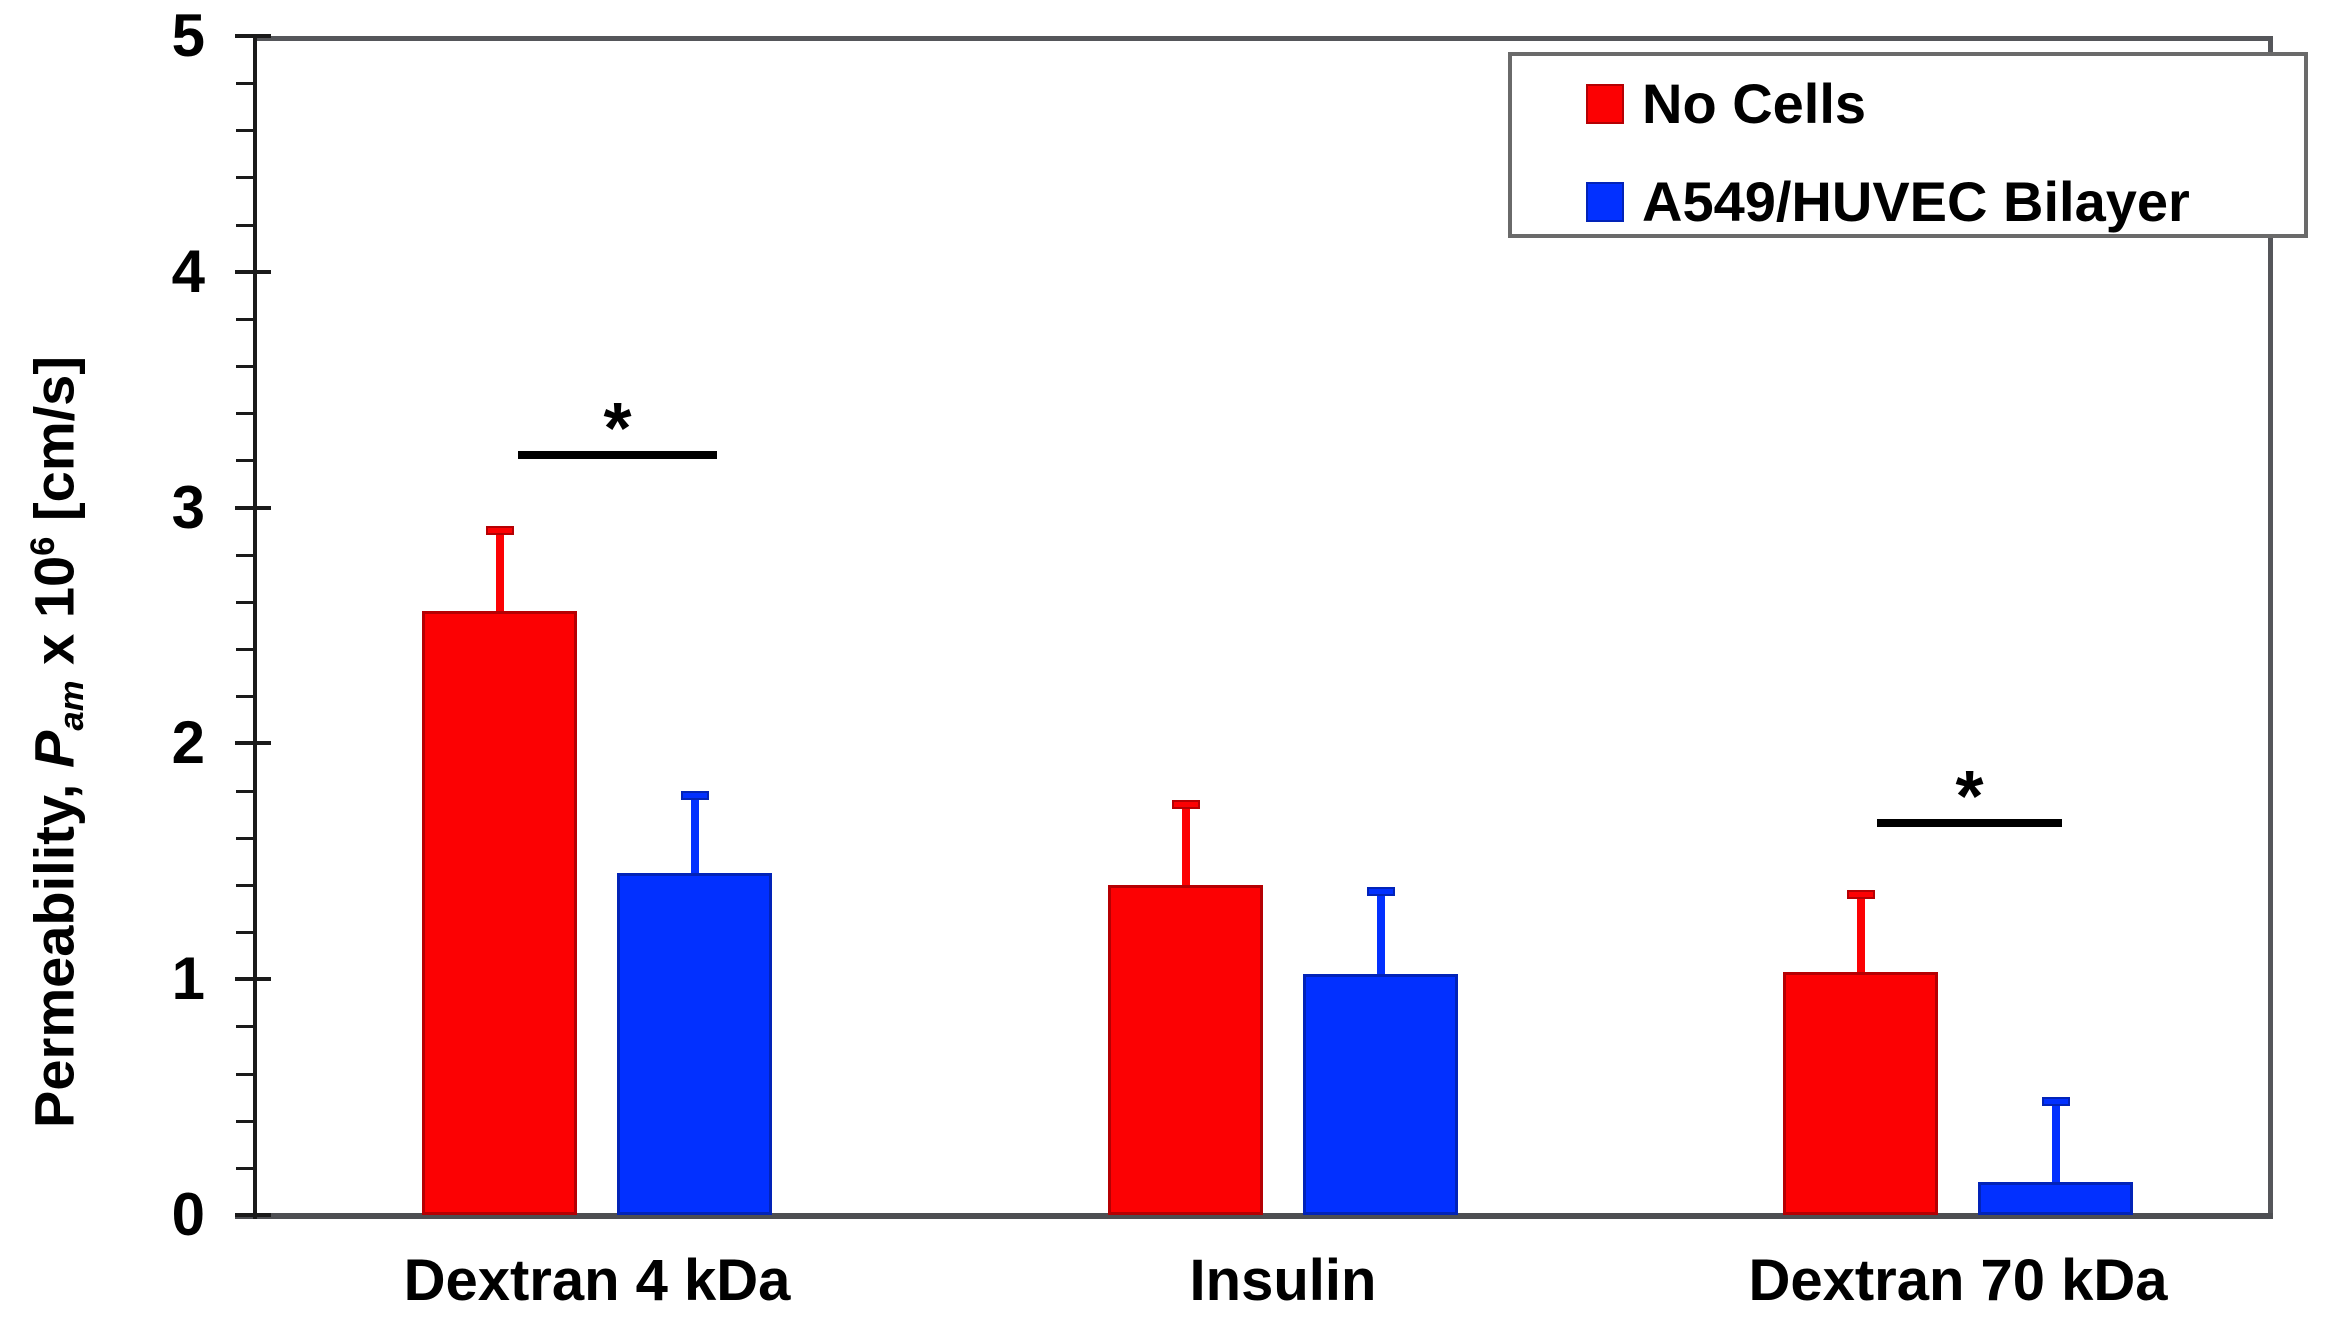 The image size is (2328, 1332). Describe the element at coordinates (188, 979) in the screenshot. I see `y-tick-label: 1` at that location.